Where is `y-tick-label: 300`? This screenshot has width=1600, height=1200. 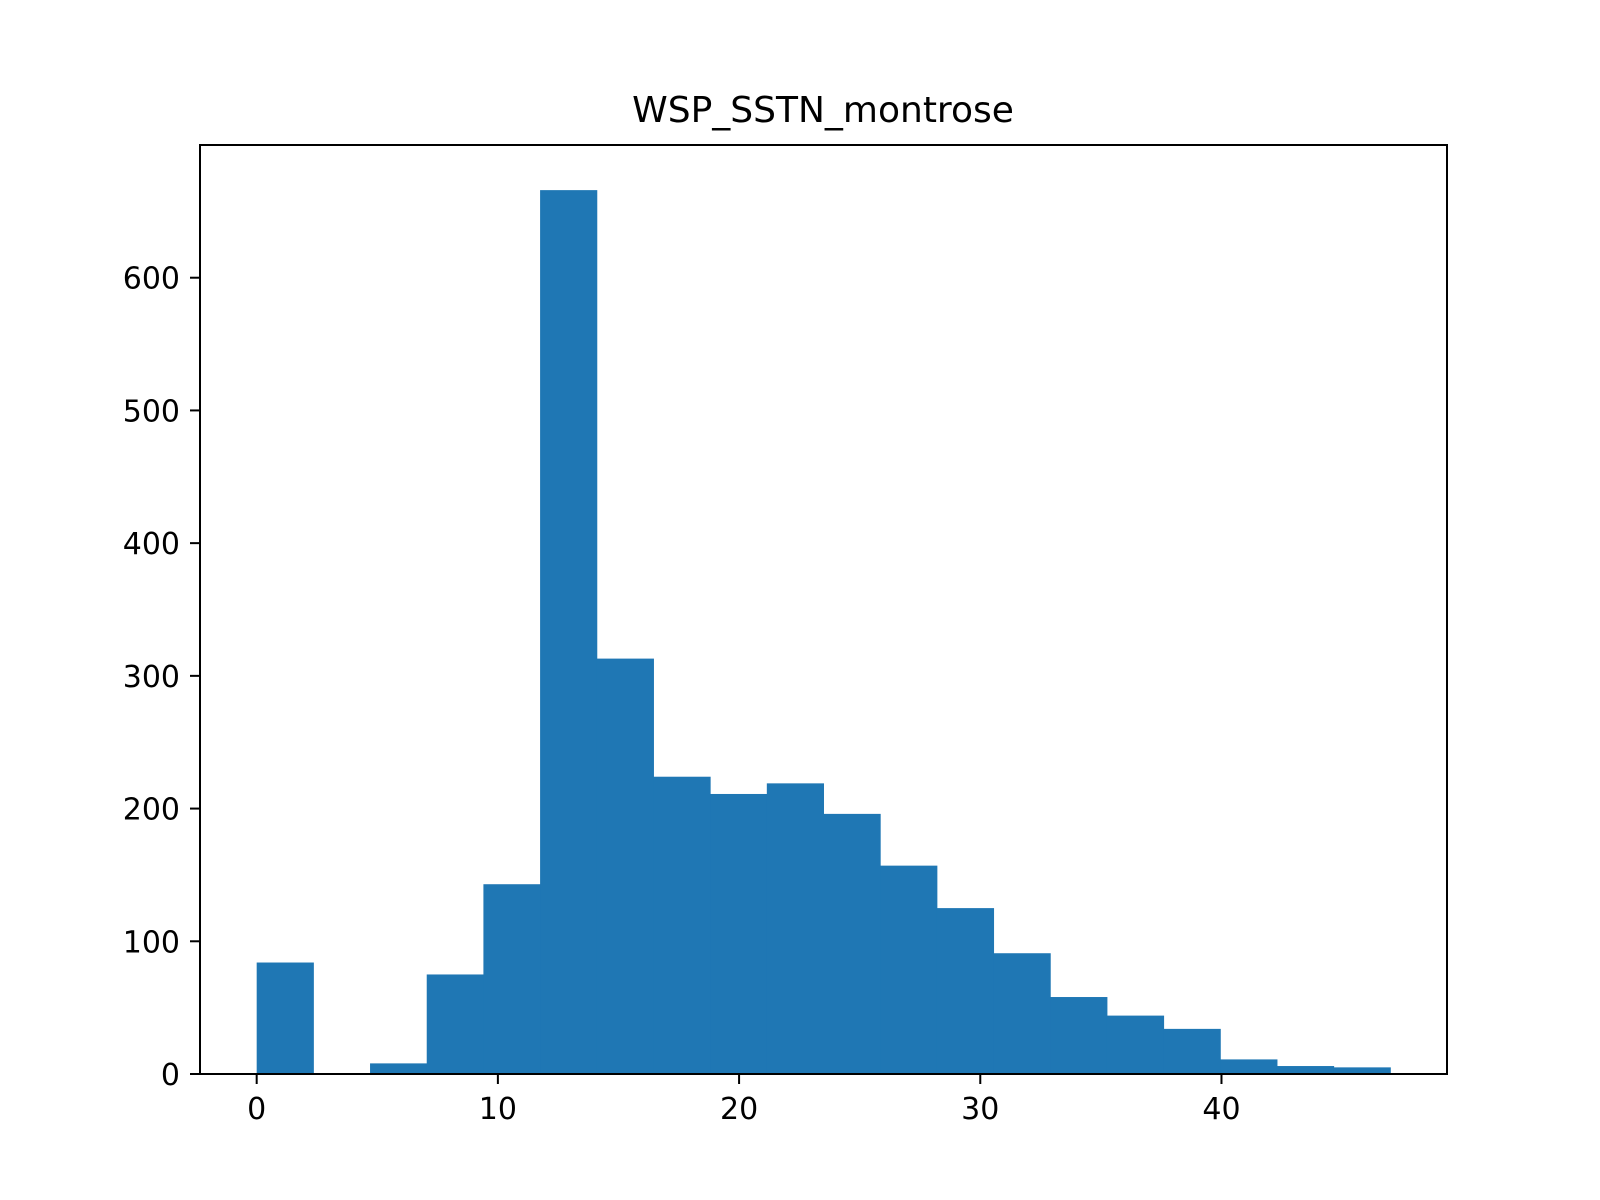
y-tick-label: 300 is located at coordinates (151, 677).